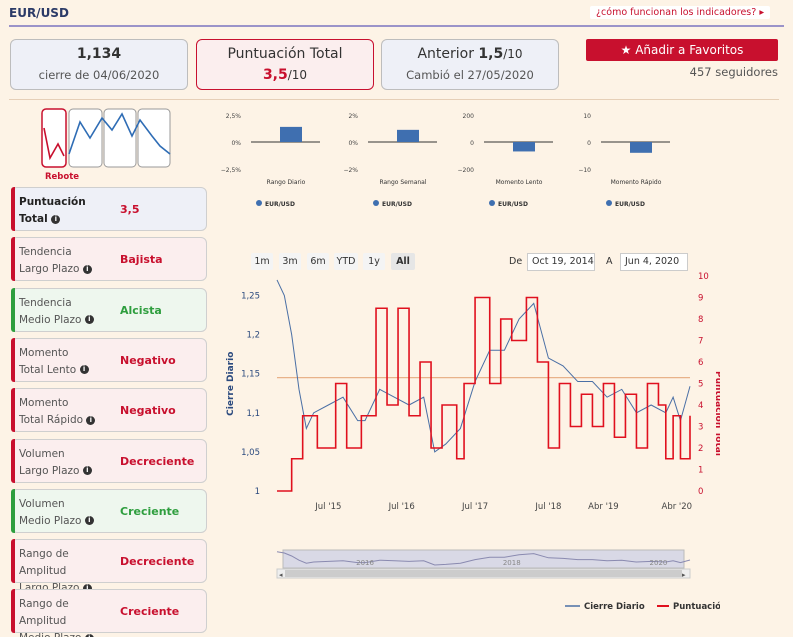 This screenshot has height=637, width=793. Describe the element at coordinates (250, 453) in the screenshot. I see `left-ytick-label: 1,05` at that location.